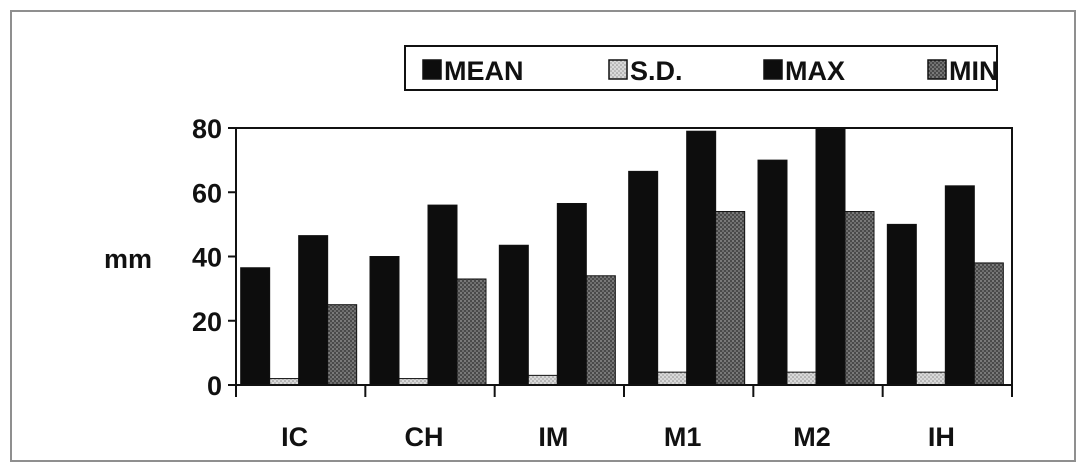 The height and width of the screenshot is (473, 1087). Describe the element at coordinates (571, 294) in the screenshot. I see `bar-max-im` at that location.